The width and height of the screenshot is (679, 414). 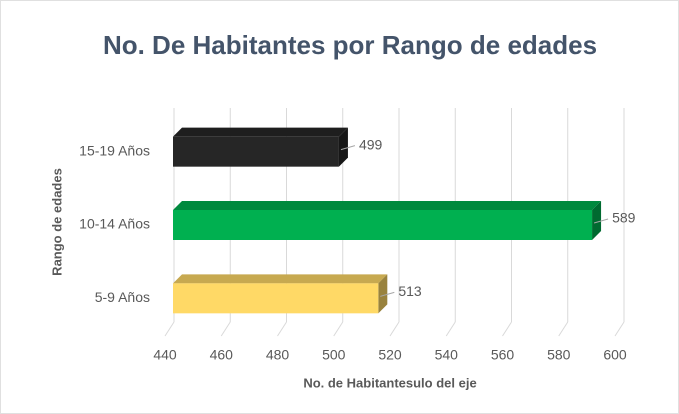 I want to click on x-tick-label: 480, so click(x=278, y=355).